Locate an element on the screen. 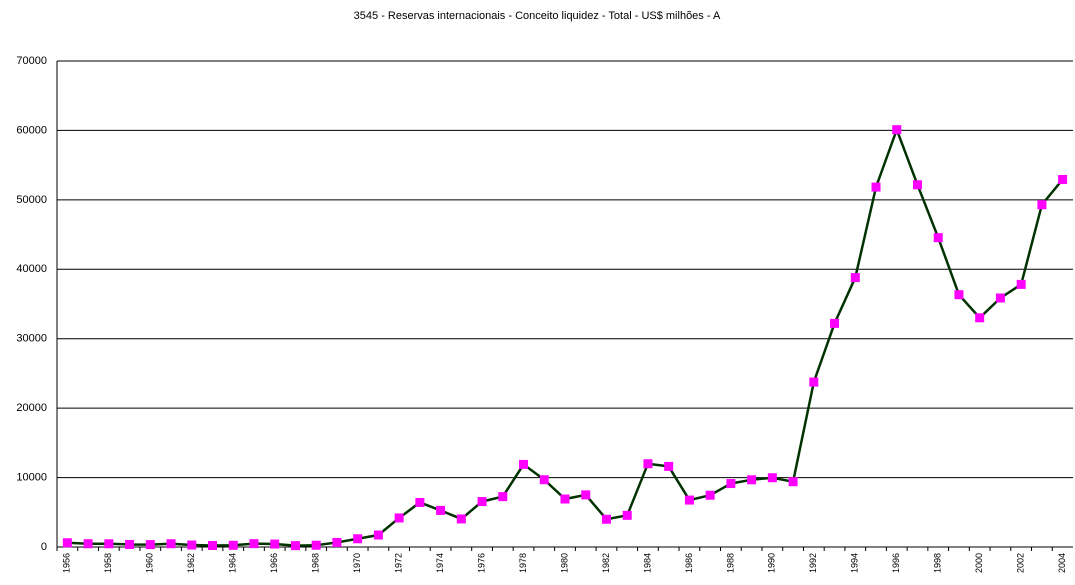  x-tick-label: 2000 is located at coordinates (979, 563).